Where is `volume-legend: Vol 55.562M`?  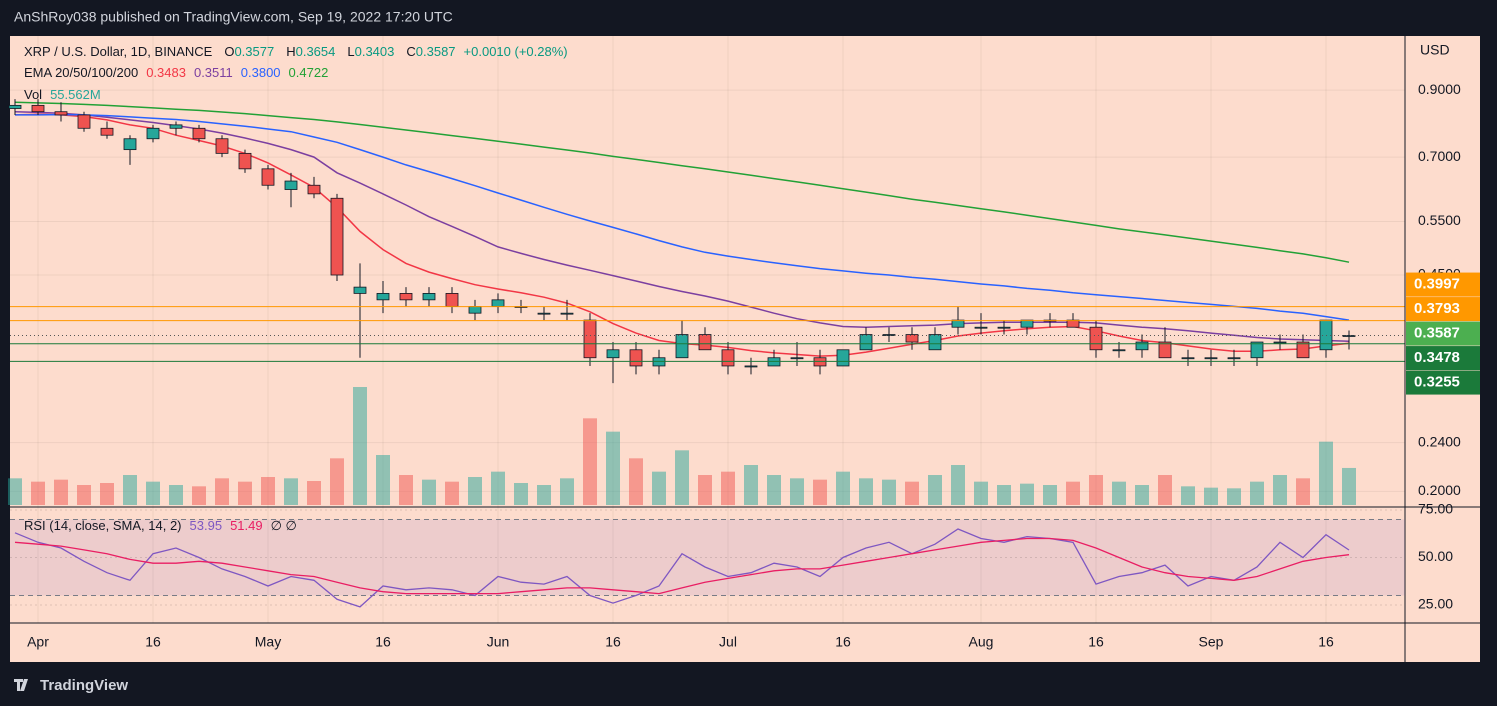
volume-legend: Vol 55.562M is located at coordinates (62, 94).